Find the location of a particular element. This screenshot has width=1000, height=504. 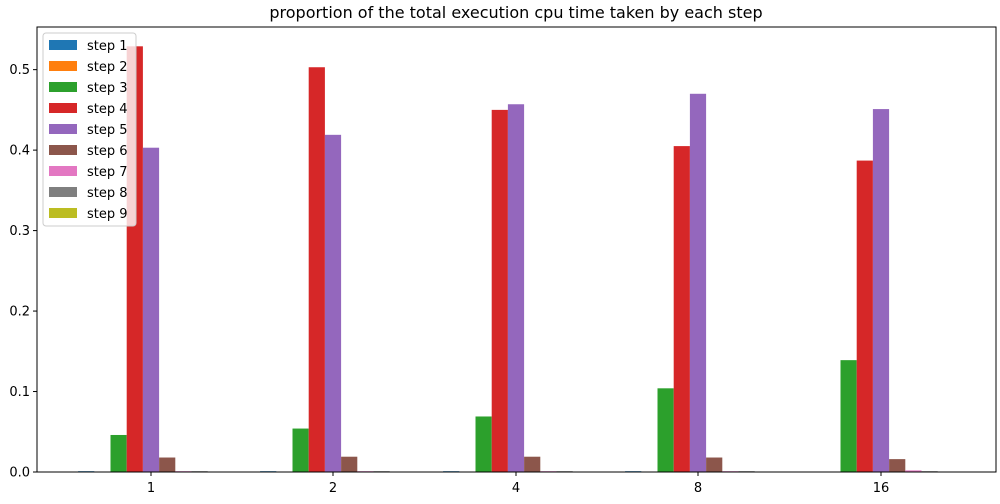

x-tick-label: 8 is located at coordinates (698, 488).